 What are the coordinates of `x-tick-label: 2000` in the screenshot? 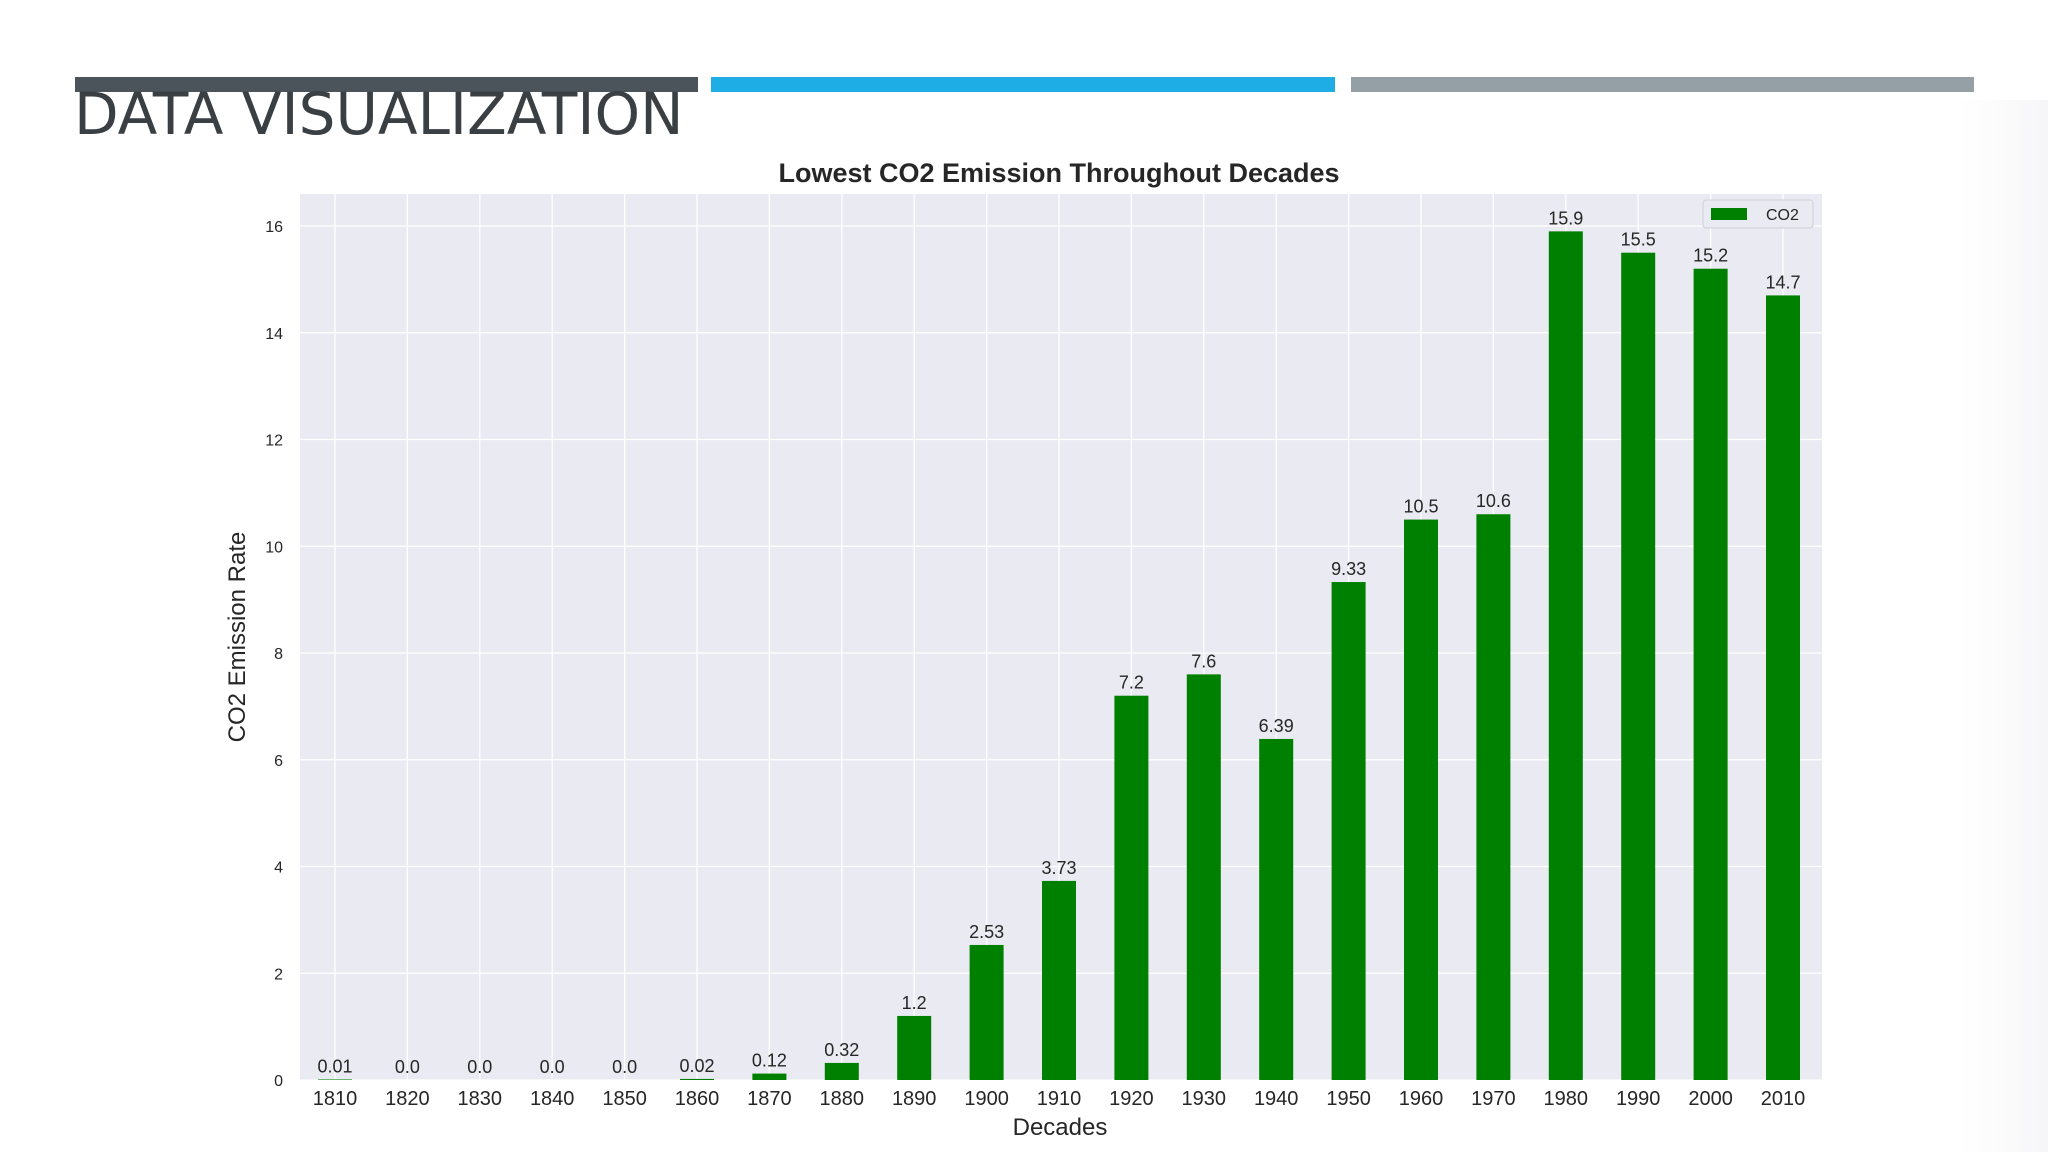 It's located at (1710, 1099).